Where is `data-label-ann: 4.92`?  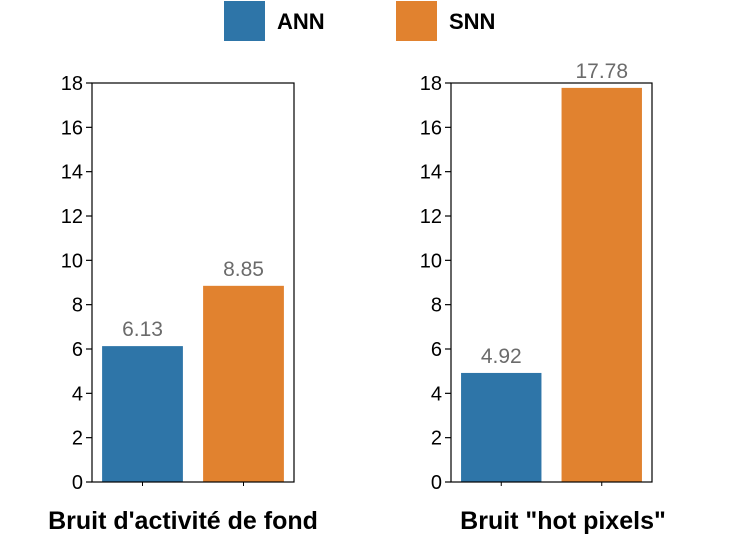
data-label-ann: 4.92 is located at coordinates (501, 356).